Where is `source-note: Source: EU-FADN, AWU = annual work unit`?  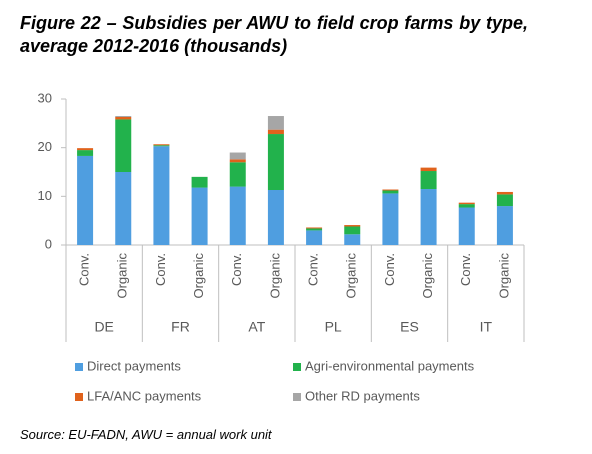 source-note: Source: EU-FADN, AWU = annual work unit is located at coordinates (146, 434).